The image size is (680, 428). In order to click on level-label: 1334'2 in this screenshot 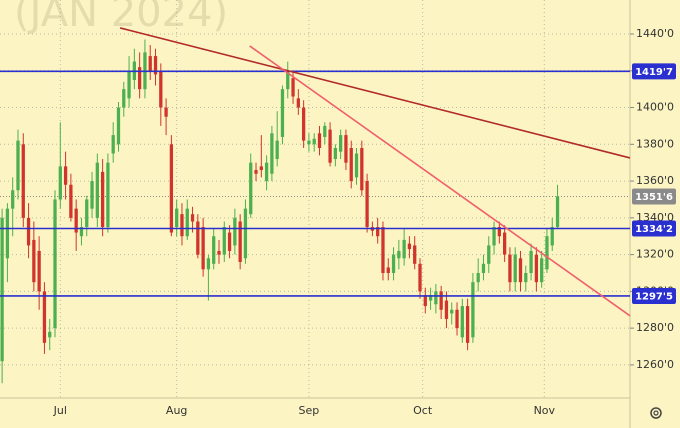, I will do `click(654, 229)`.